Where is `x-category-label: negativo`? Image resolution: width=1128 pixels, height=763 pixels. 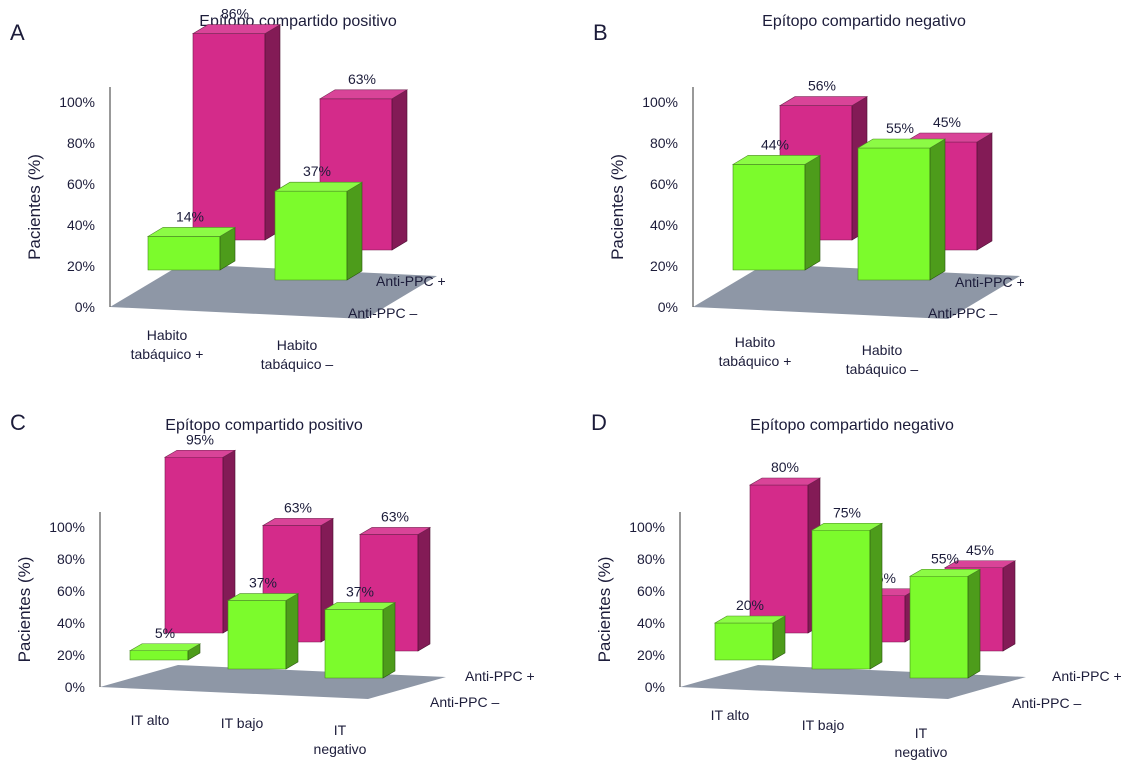
x-category-label: negativo is located at coordinates (921, 752).